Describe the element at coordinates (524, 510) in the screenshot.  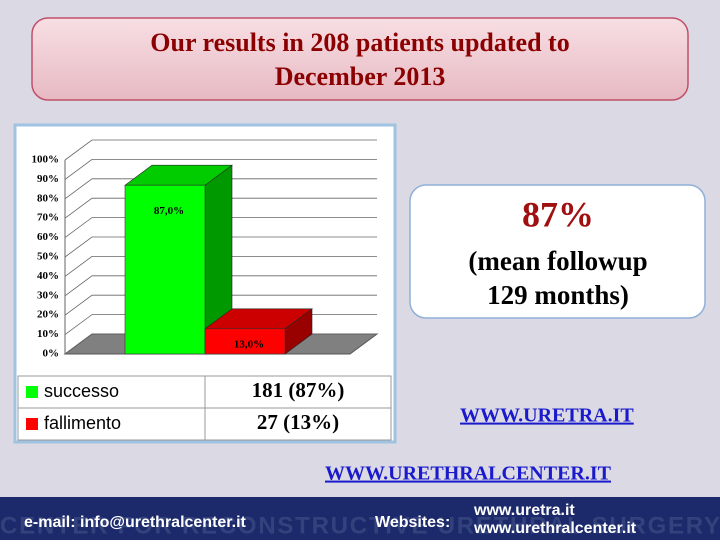
I see `footer-site: www.uretra.it` at that location.